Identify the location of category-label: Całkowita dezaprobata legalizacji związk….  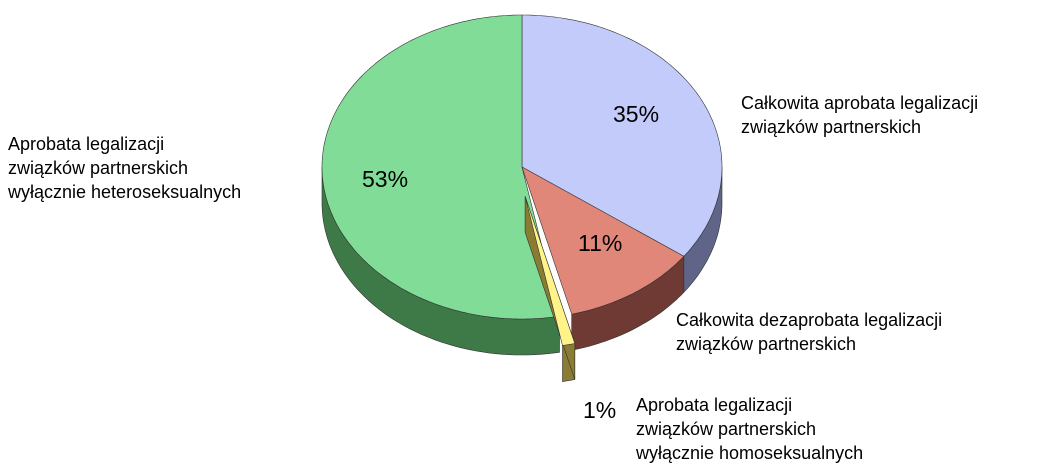
(809, 332).